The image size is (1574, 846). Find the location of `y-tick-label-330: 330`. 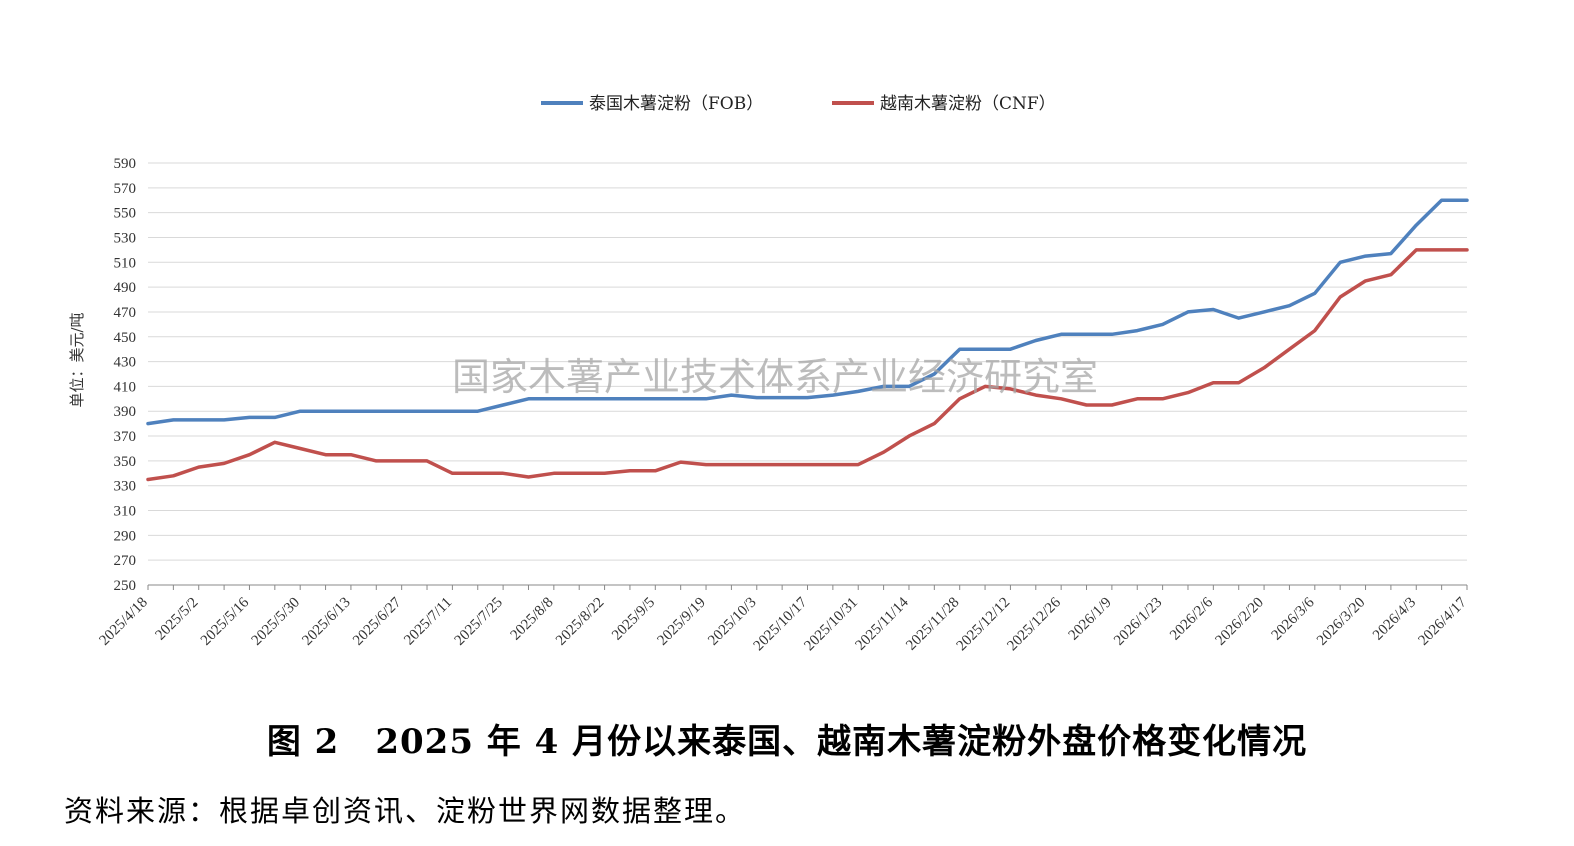

y-tick-label-330: 330 is located at coordinates (125, 487).